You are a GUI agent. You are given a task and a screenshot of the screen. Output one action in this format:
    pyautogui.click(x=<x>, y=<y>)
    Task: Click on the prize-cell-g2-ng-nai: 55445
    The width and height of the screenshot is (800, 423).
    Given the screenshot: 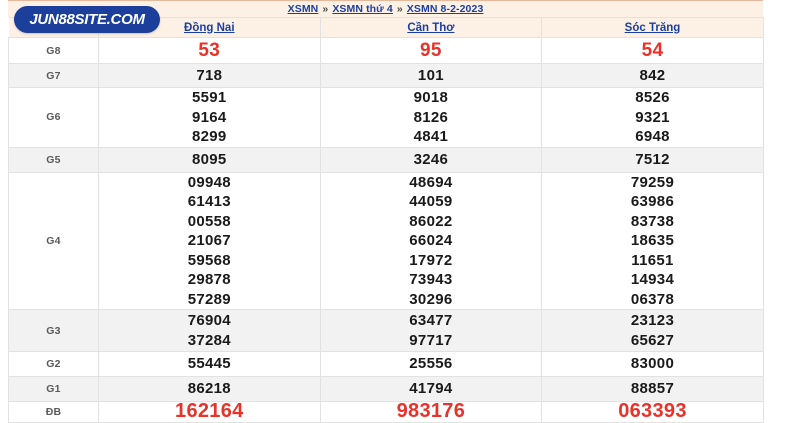 What is the action you would take?
    pyautogui.click(x=209, y=364)
    